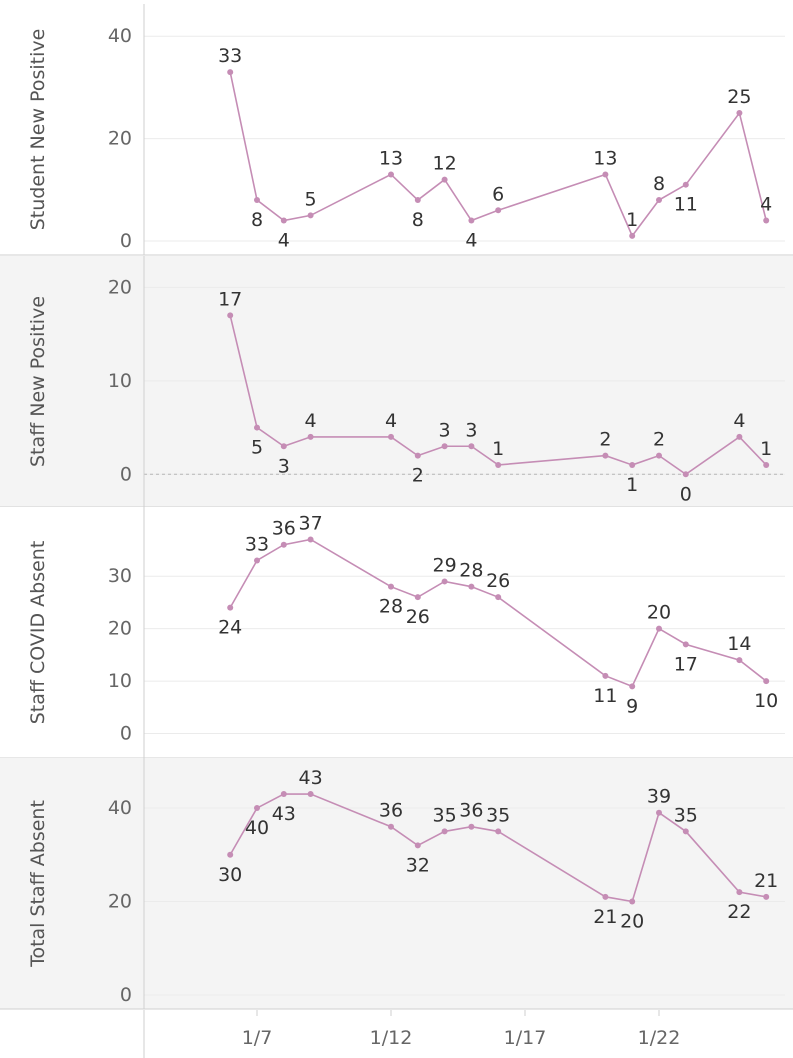  What do you see at coordinates (230, 875) in the screenshot?
I see `data-label: 30` at bounding box center [230, 875].